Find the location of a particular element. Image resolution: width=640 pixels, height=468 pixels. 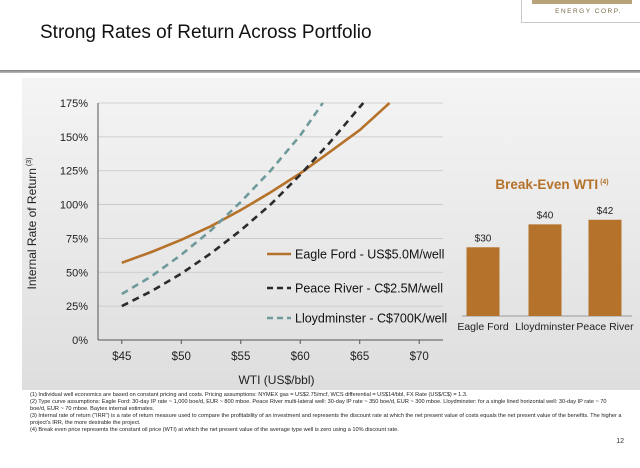

bar-category-label-2: Lloydminster is located at coordinates (545, 327).